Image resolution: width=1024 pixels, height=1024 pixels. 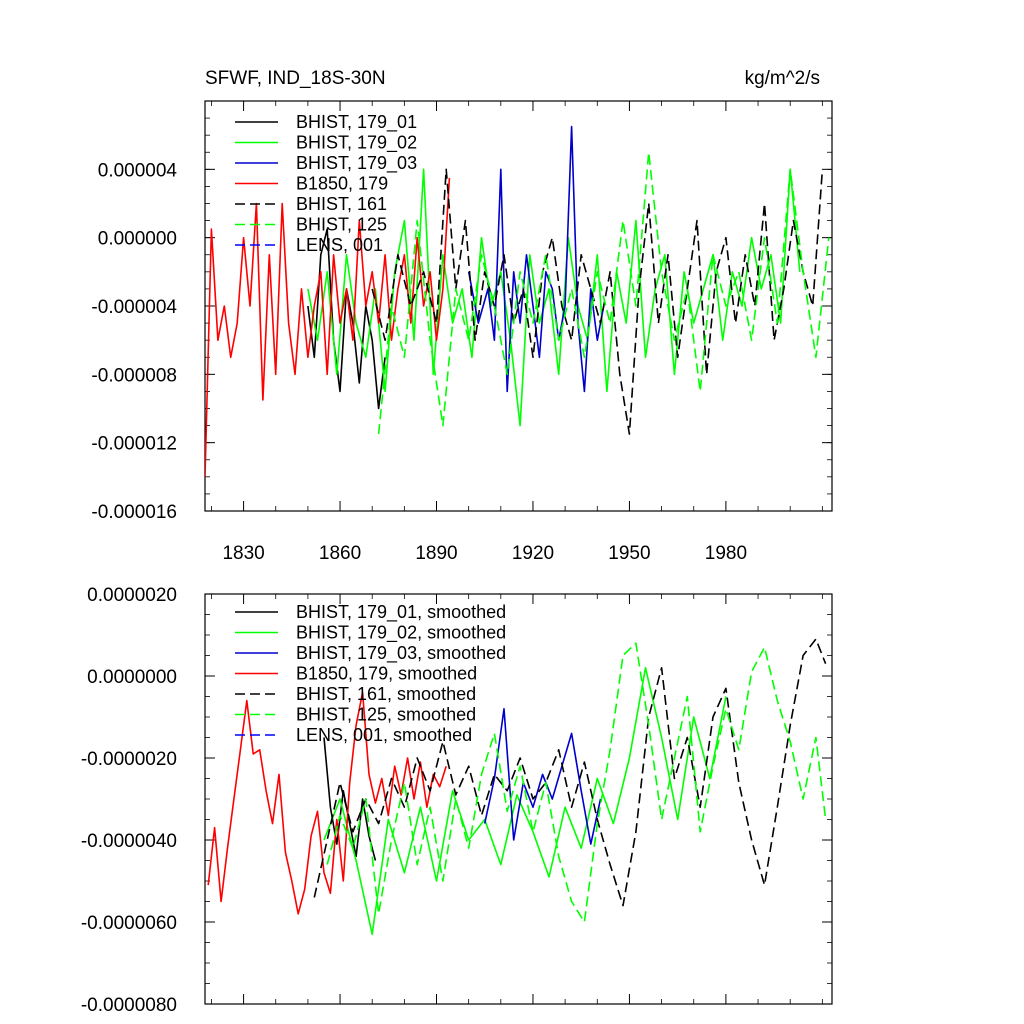 I want to click on x-tick-label: 1830, so click(x=243, y=553).